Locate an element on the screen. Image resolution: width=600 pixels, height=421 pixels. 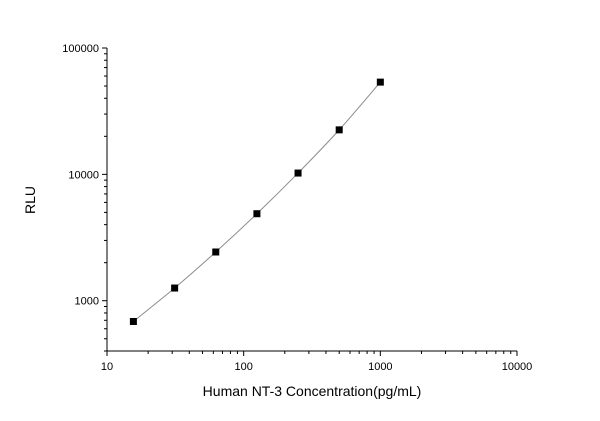
x-axis-title: Human NT-3 Concentration(pg/mL) is located at coordinates (312, 391).